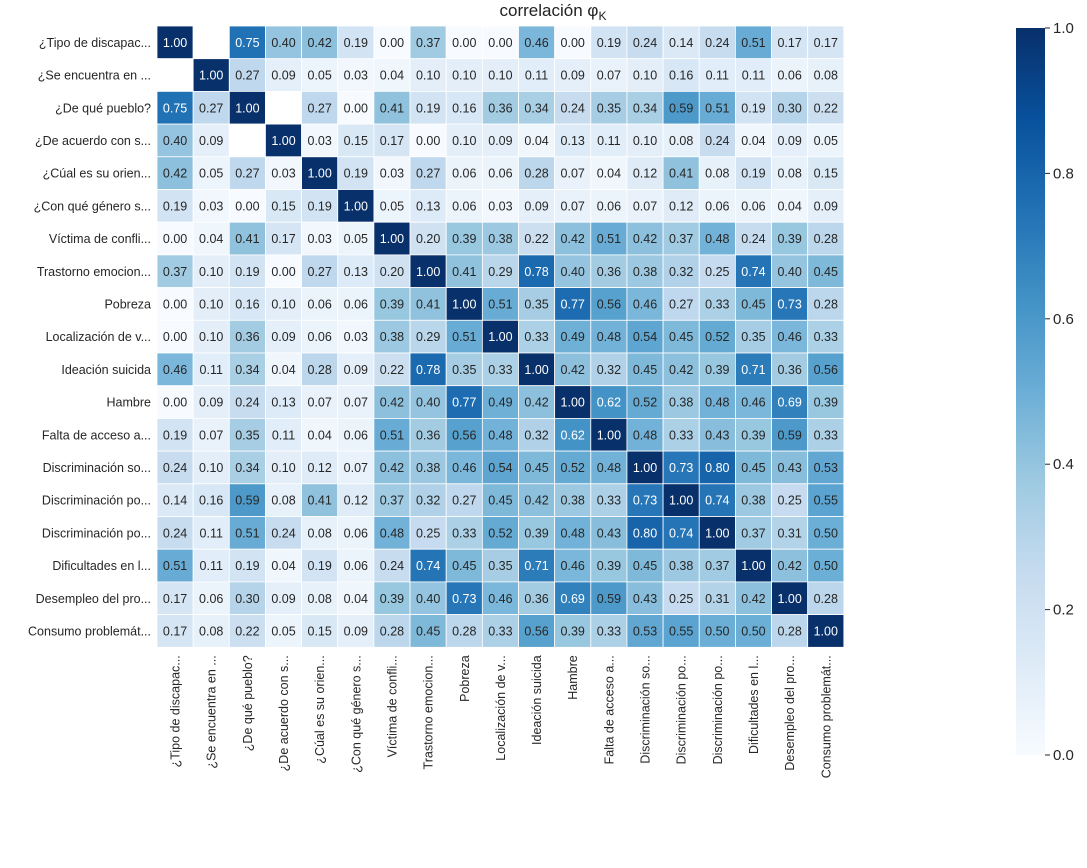  I want to click on cell-value-label: 0.33, so click(609, 631).